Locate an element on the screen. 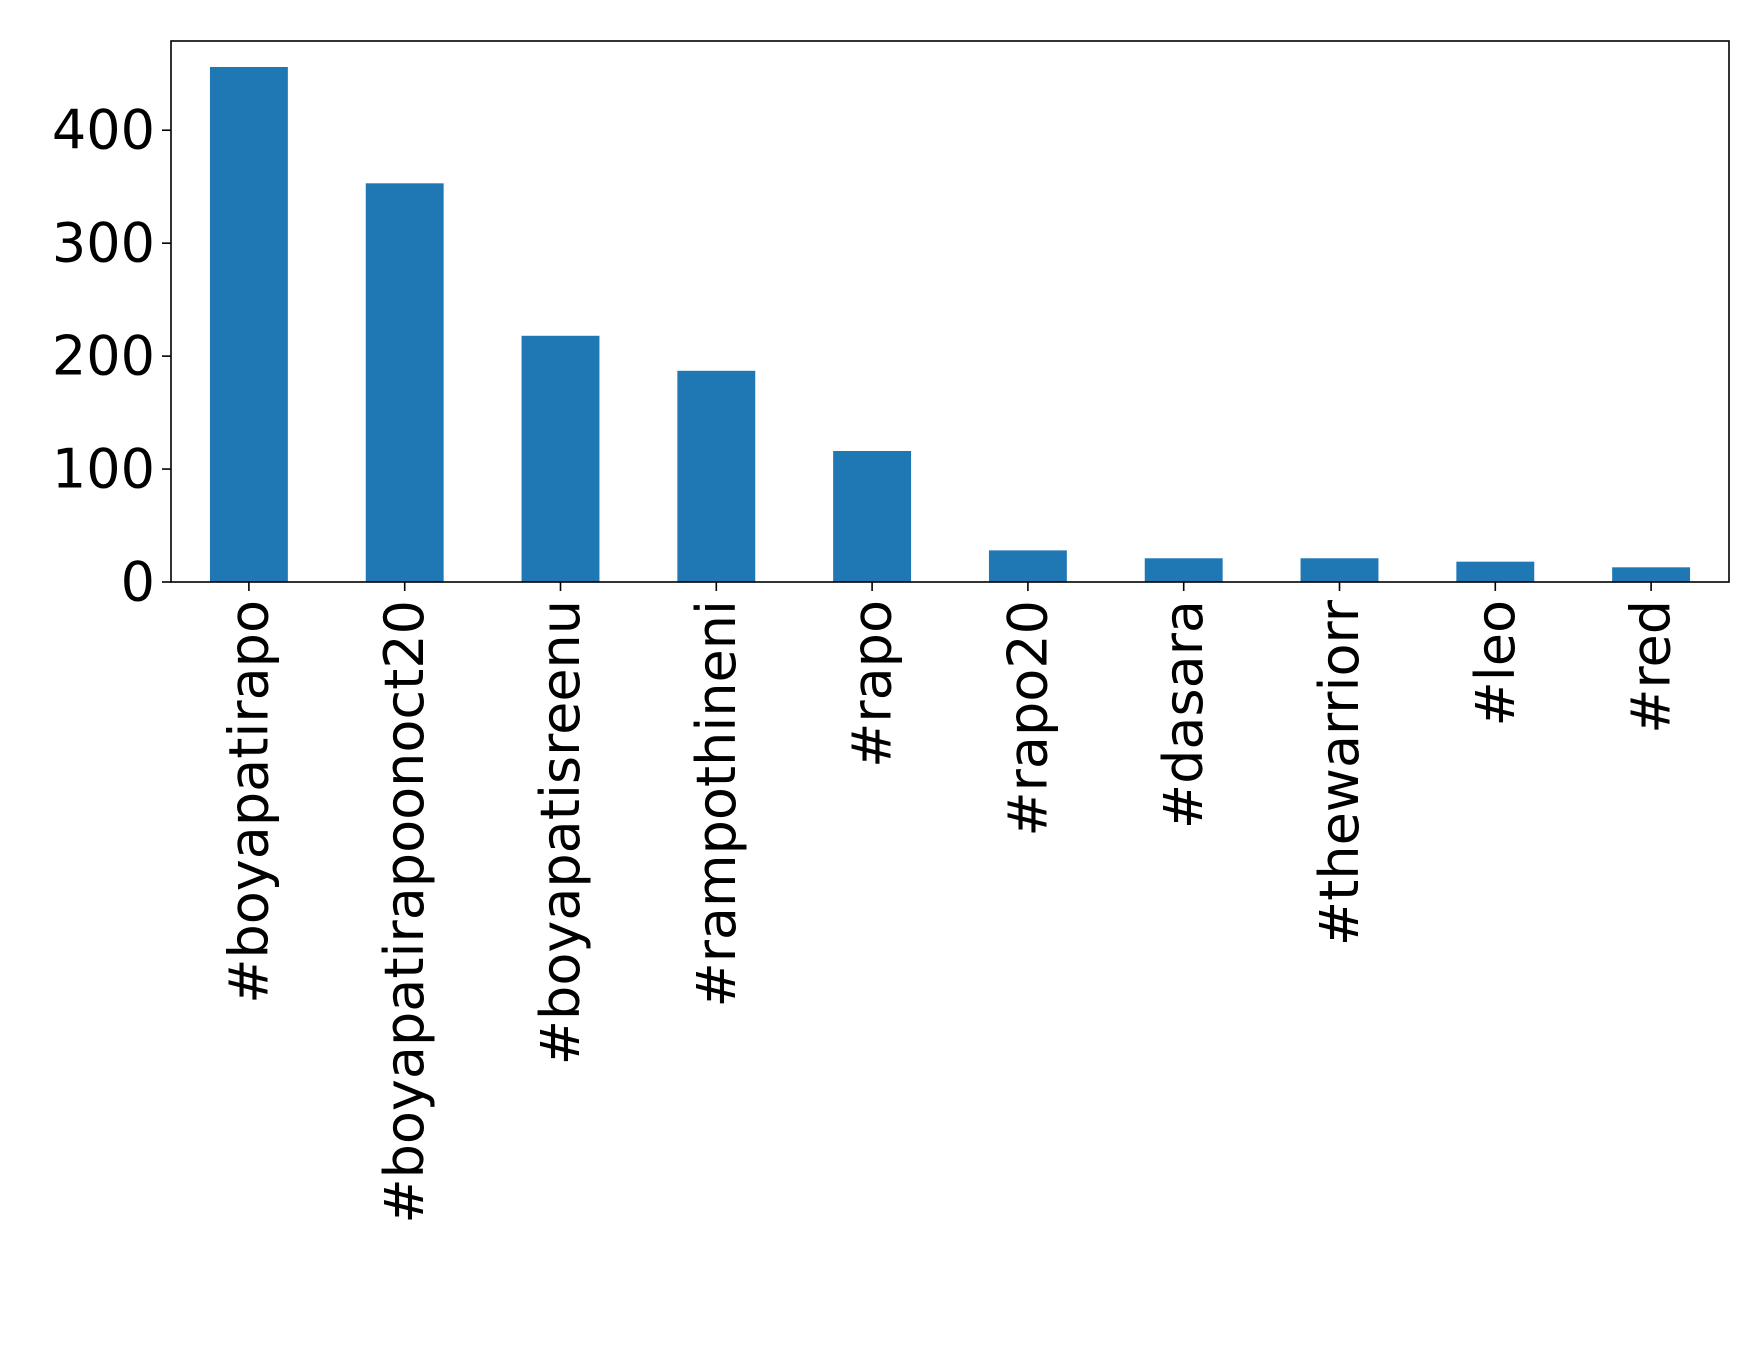 The width and height of the screenshot is (1759, 1350). y-axis: 0 100 200 300 400 is located at coordinates (111, 356).